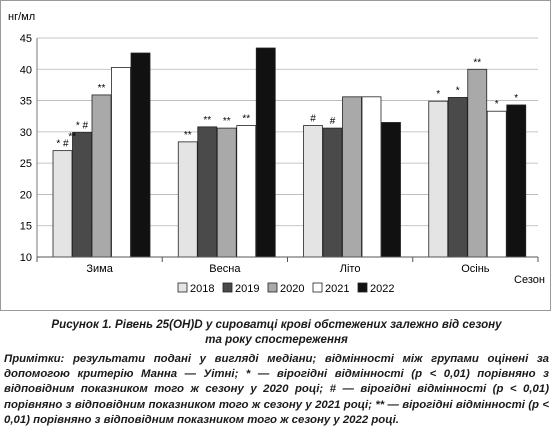 The width and height of the screenshot is (553, 437). I want to click on y-axis: 10 15 20 25 30 35 40 45, so click(29, 148).